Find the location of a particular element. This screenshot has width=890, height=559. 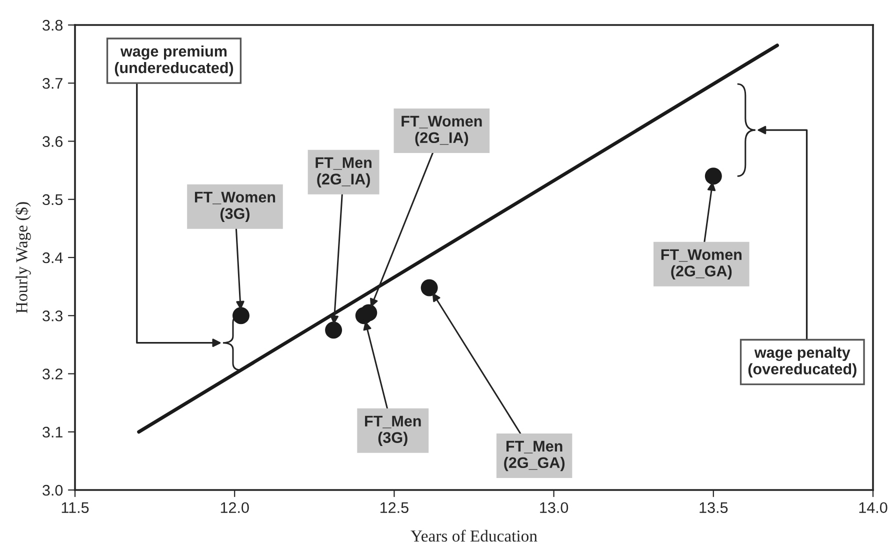

y-tick-label: 3.8 is located at coordinates (52, 25).